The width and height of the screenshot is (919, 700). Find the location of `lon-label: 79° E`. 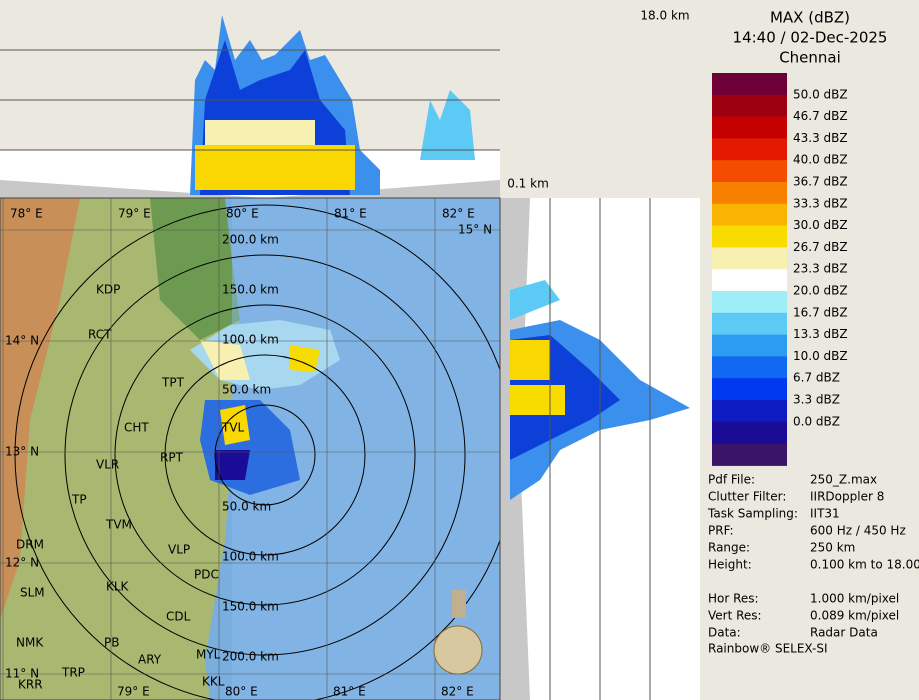

lon-label: 79° E is located at coordinates (133, 692).